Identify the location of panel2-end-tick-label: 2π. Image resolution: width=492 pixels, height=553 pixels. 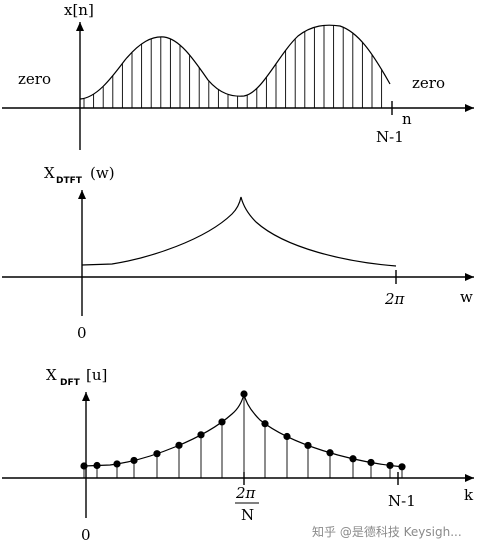
(395, 299).